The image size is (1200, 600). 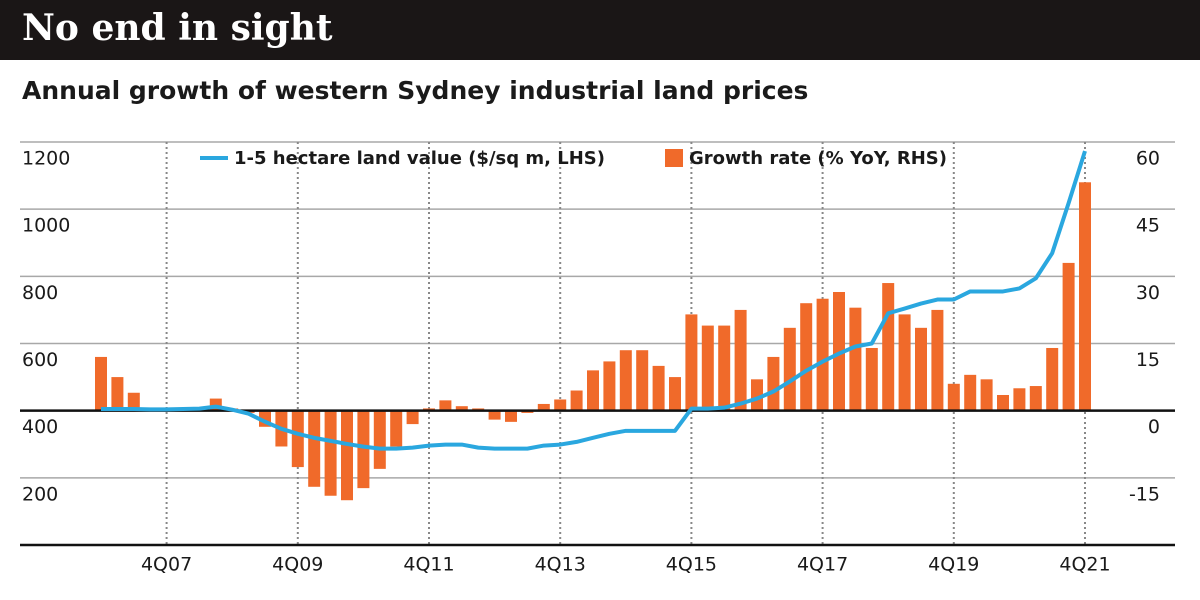 What do you see at coordinates (166, 565) in the screenshot?
I see `x-tick-label: 4Q07` at bounding box center [166, 565].